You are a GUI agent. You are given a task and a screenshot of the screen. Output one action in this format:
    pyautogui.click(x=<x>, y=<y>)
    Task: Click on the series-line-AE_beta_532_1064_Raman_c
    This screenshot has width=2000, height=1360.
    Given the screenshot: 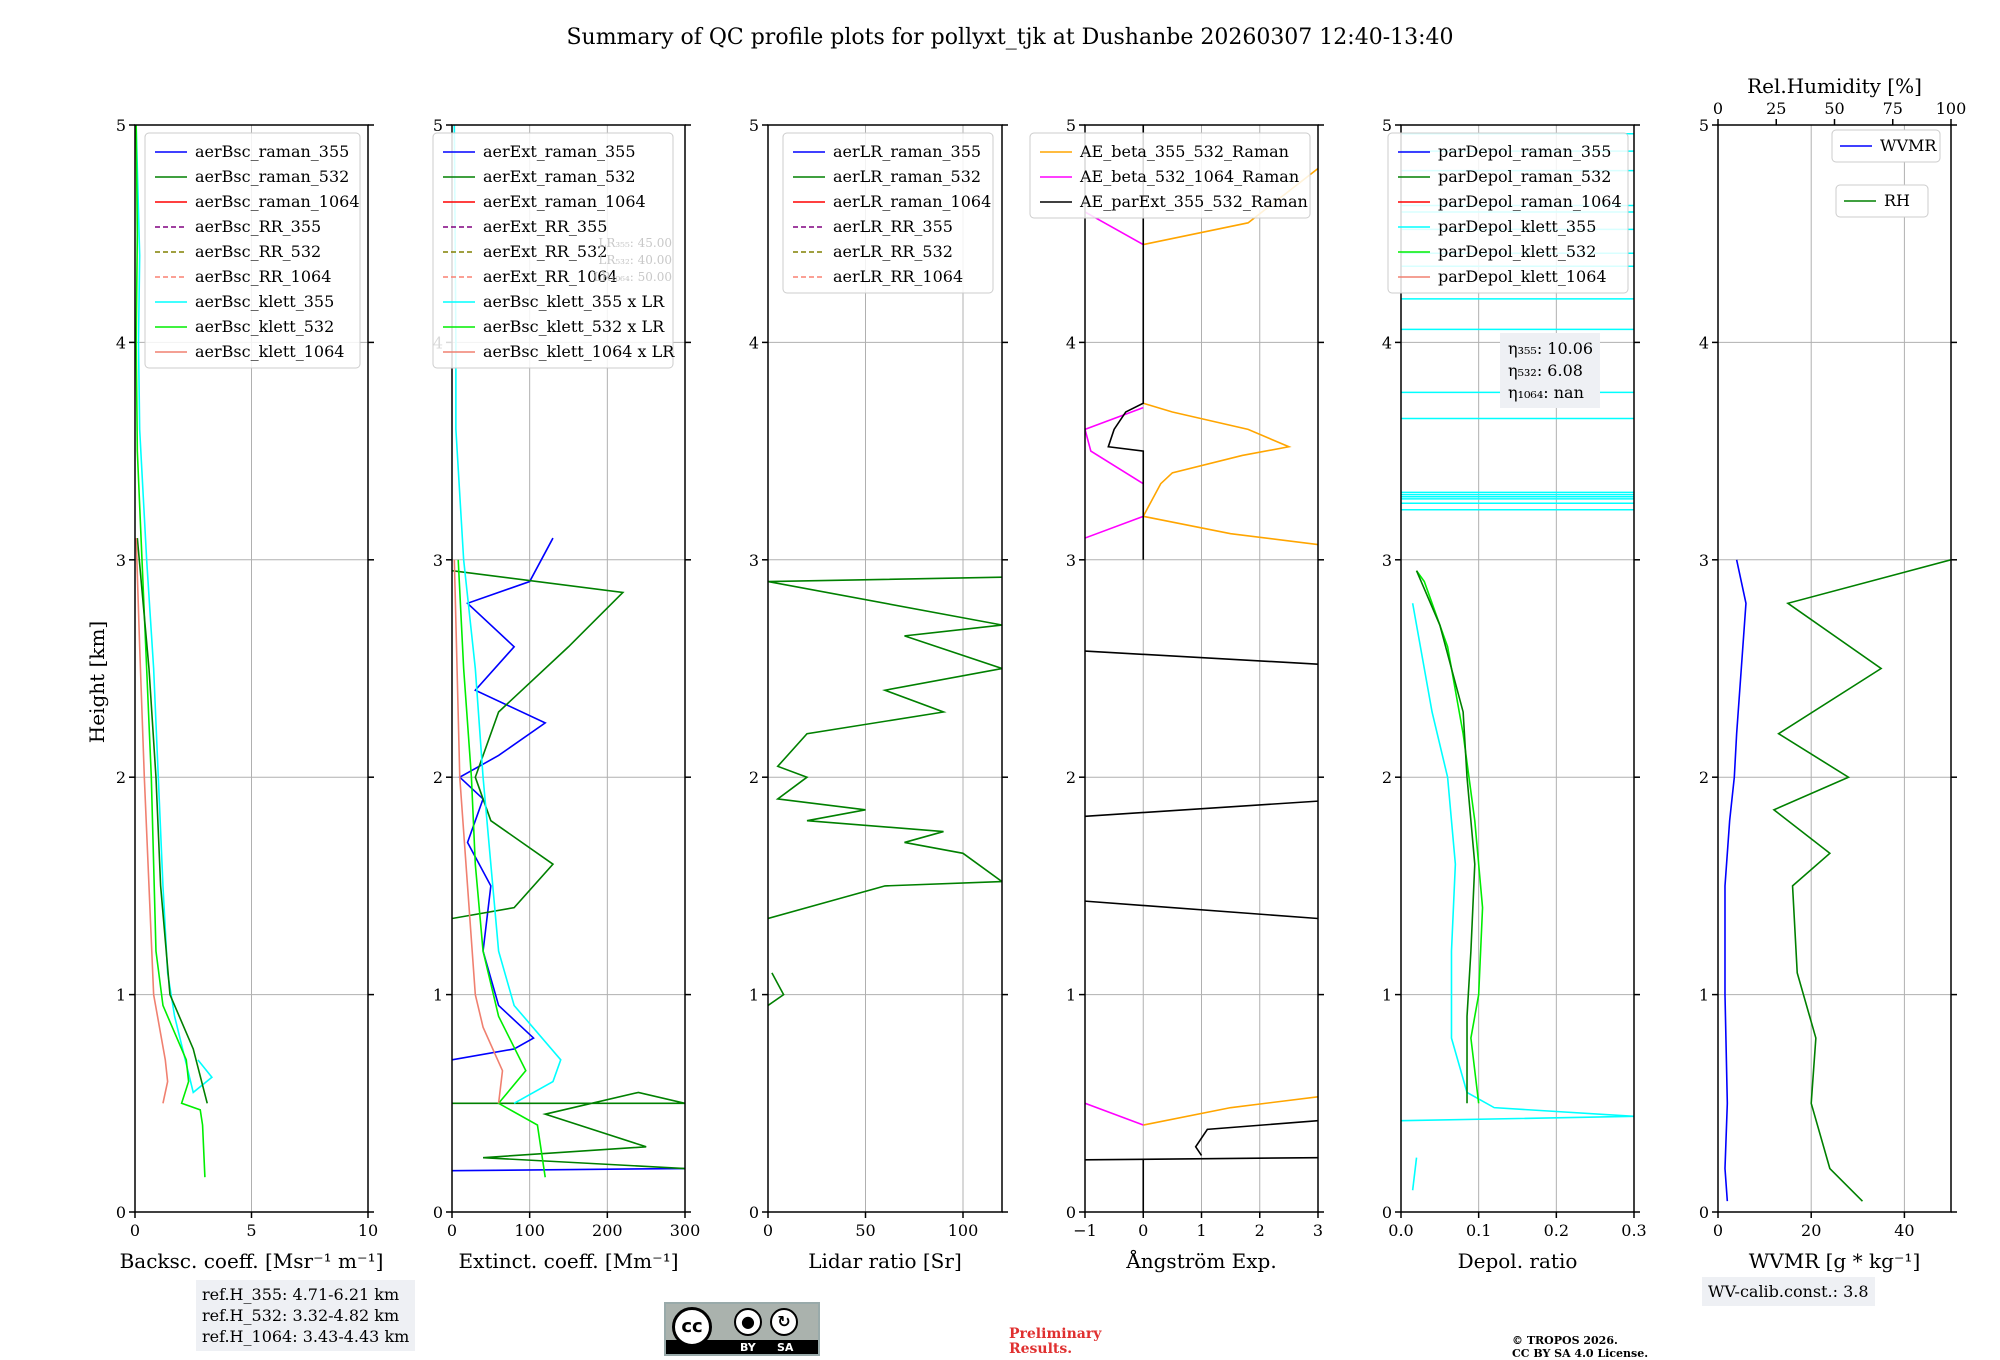 What is the action you would take?
    pyautogui.click(x=1114, y=445)
    